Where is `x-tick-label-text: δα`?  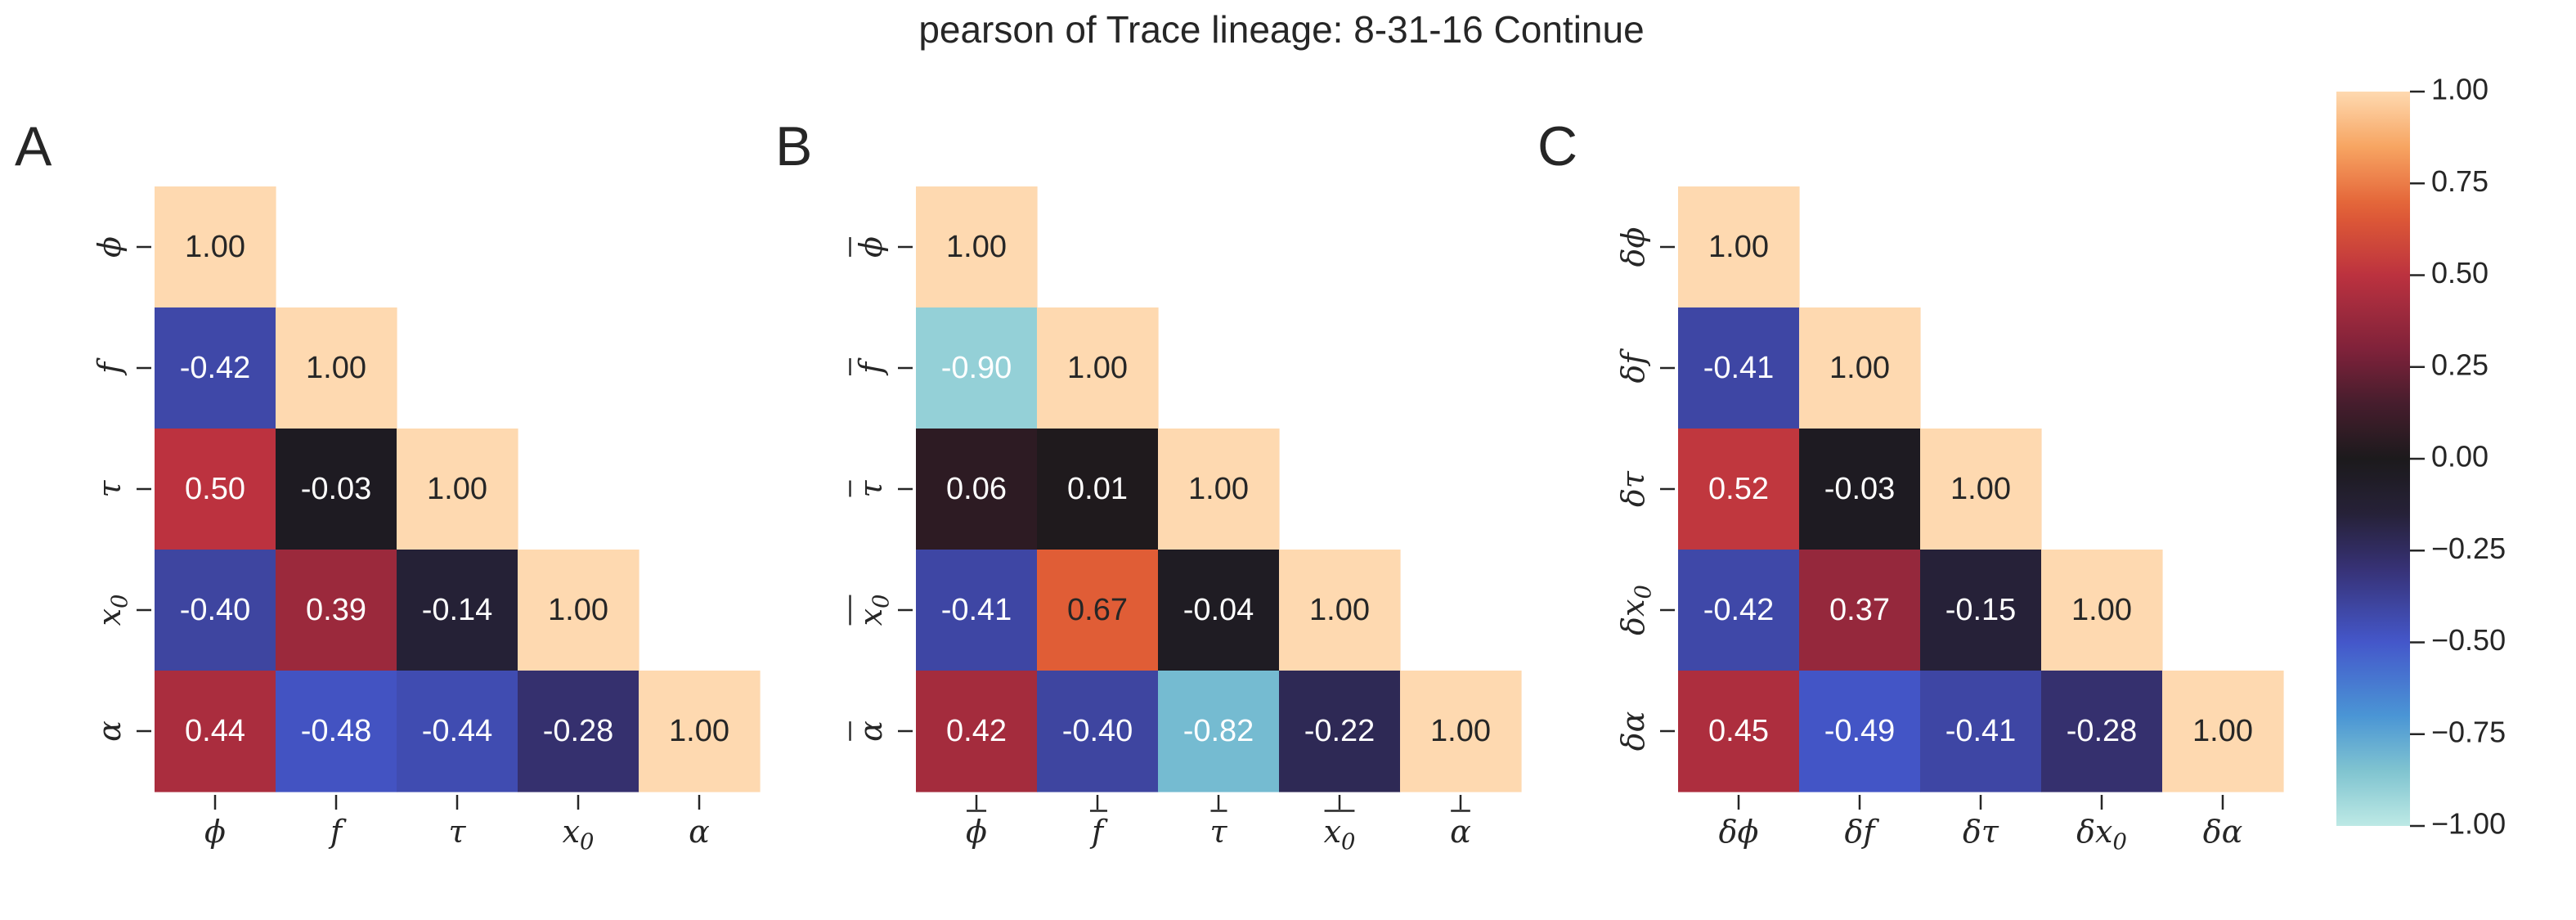 x-tick-label-text: δα is located at coordinates (2223, 832).